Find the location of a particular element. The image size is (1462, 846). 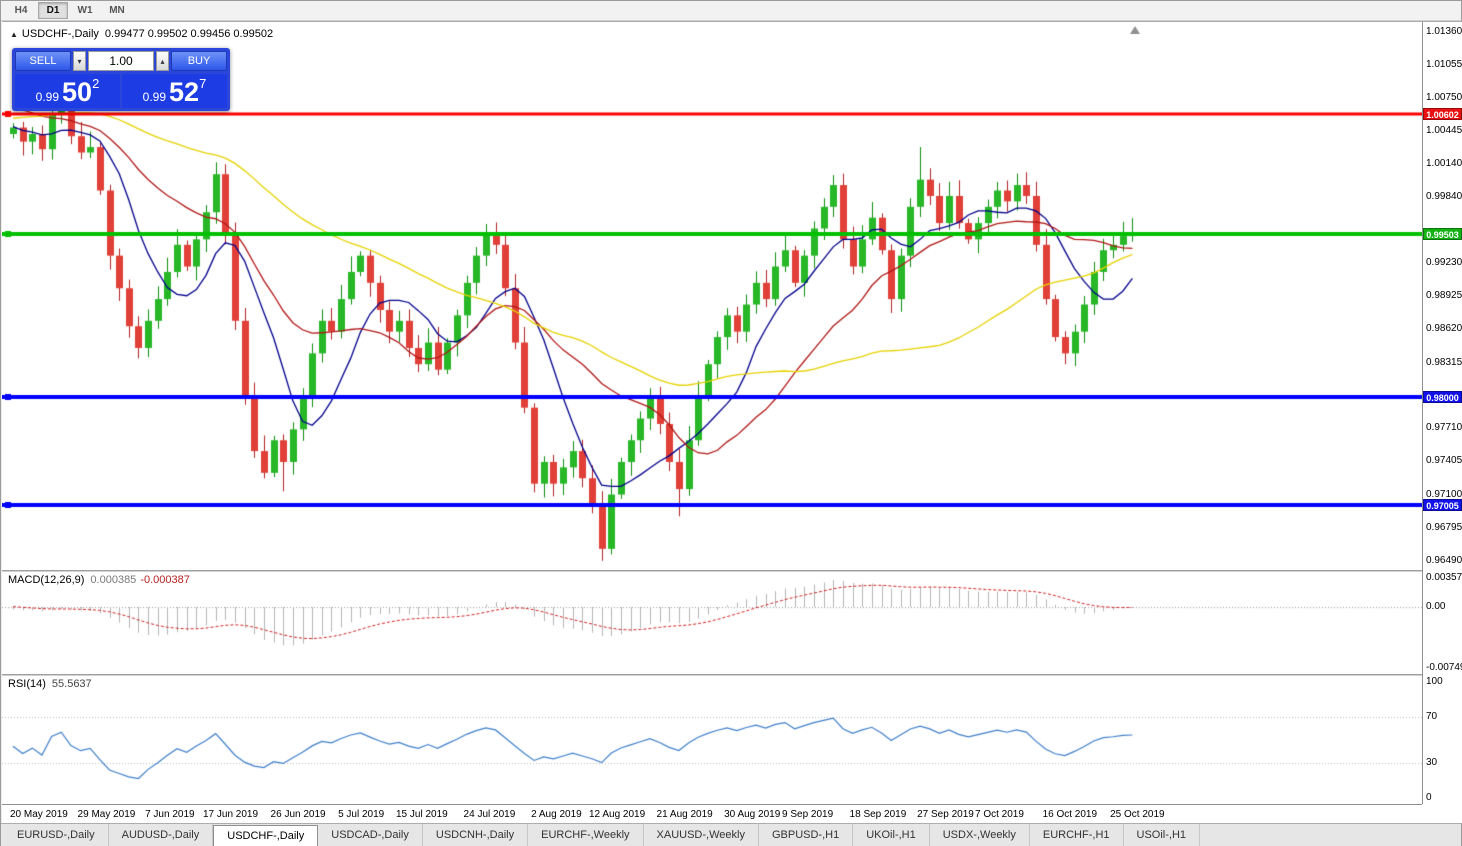

chart-tab-xauusd-weekly: XAUUSD-,Weekly is located at coordinates (701, 835).